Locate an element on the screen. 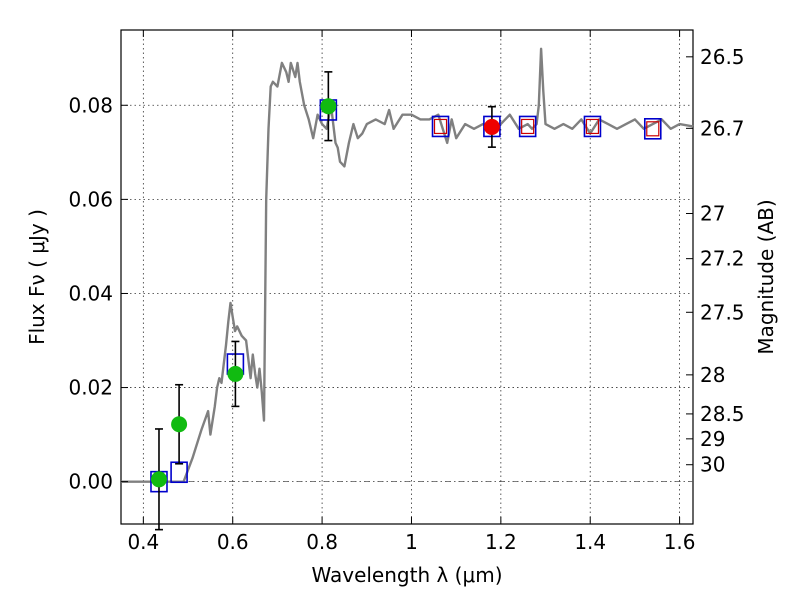 The height and width of the screenshot is (600, 800). x-tick-label: 0.4 is located at coordinates (143, 542).